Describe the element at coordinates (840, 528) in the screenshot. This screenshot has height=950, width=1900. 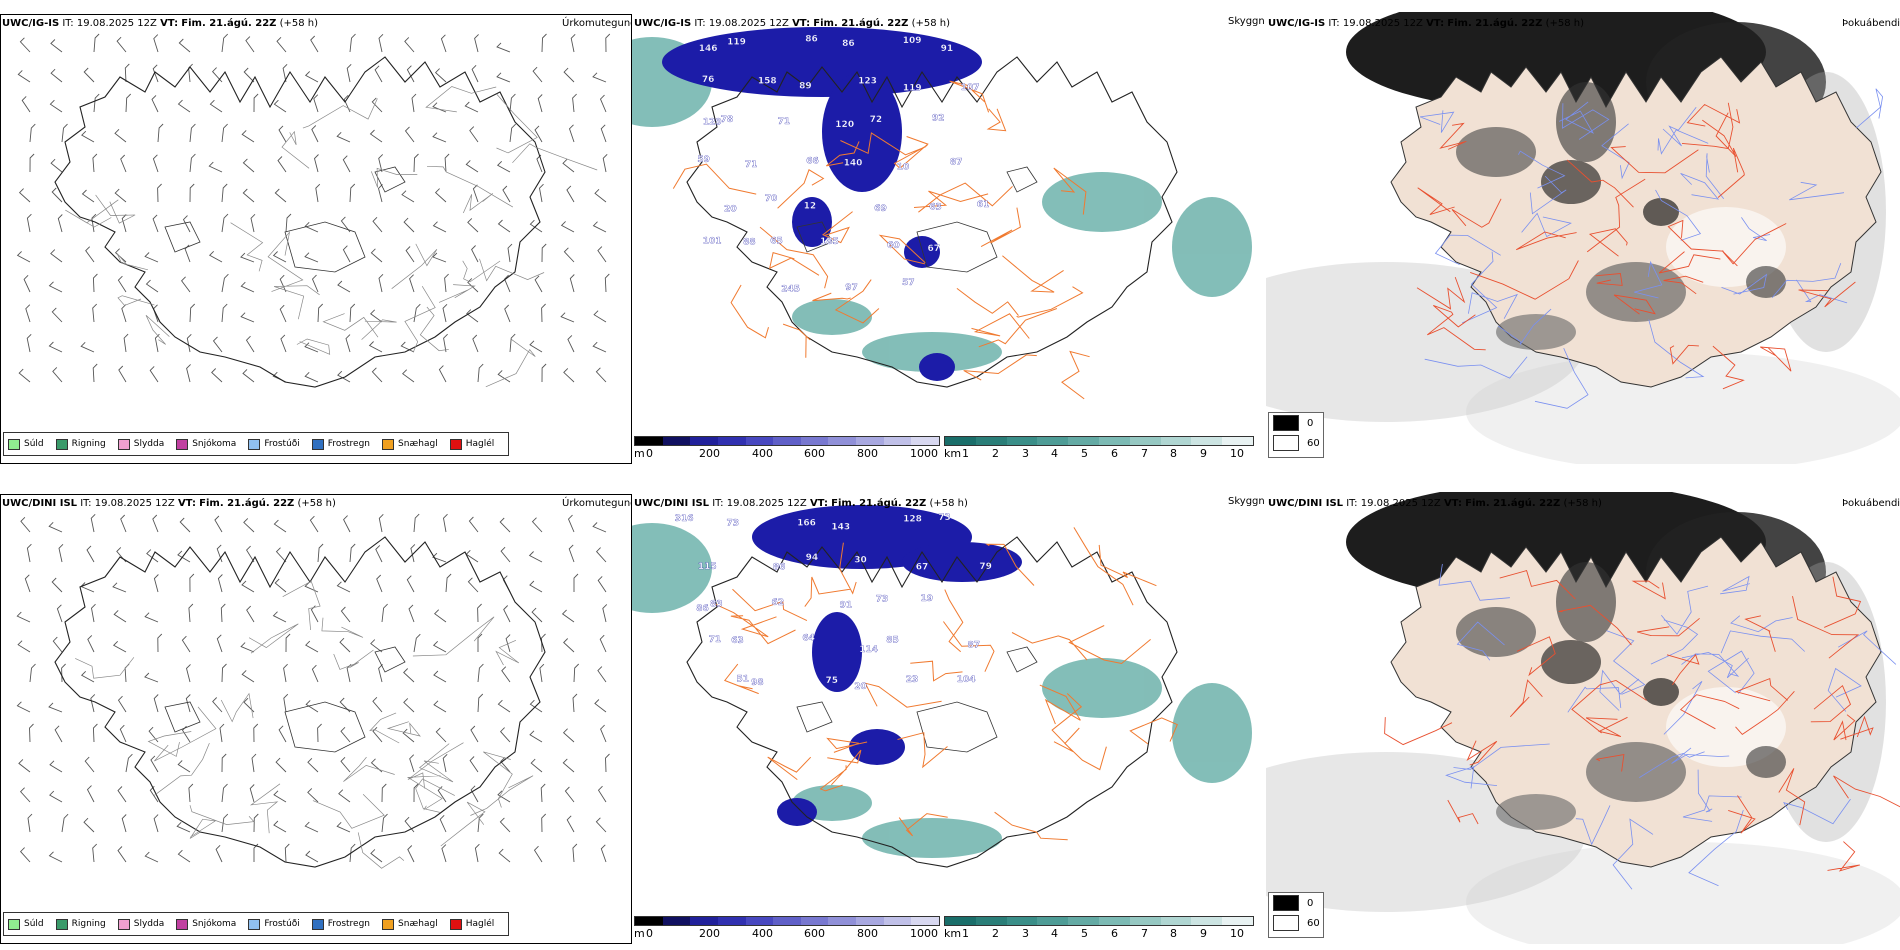
I see `cloud-base-value: 143` at that location.